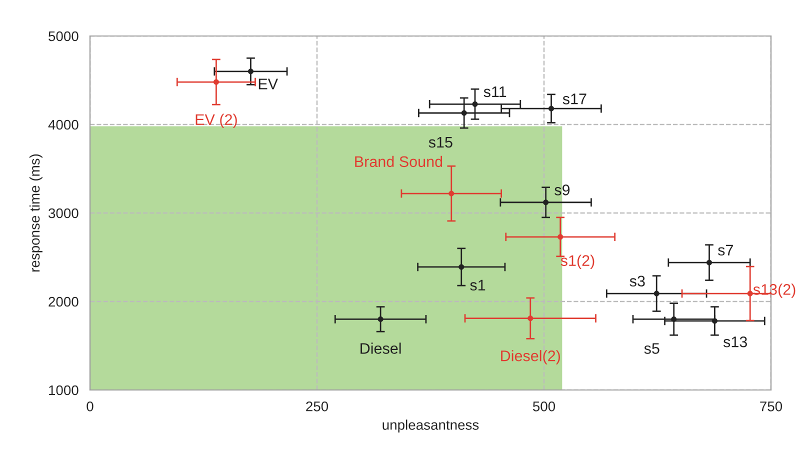 This screenshot has width=801, height=462. I want to click on y-axis-title: response time (ms), so click(35, 213).